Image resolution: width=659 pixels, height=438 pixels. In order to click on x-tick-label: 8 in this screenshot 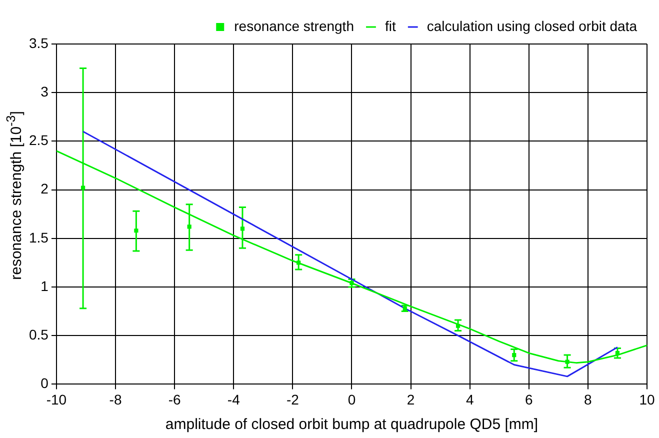, I will do `click(588, 399)`.